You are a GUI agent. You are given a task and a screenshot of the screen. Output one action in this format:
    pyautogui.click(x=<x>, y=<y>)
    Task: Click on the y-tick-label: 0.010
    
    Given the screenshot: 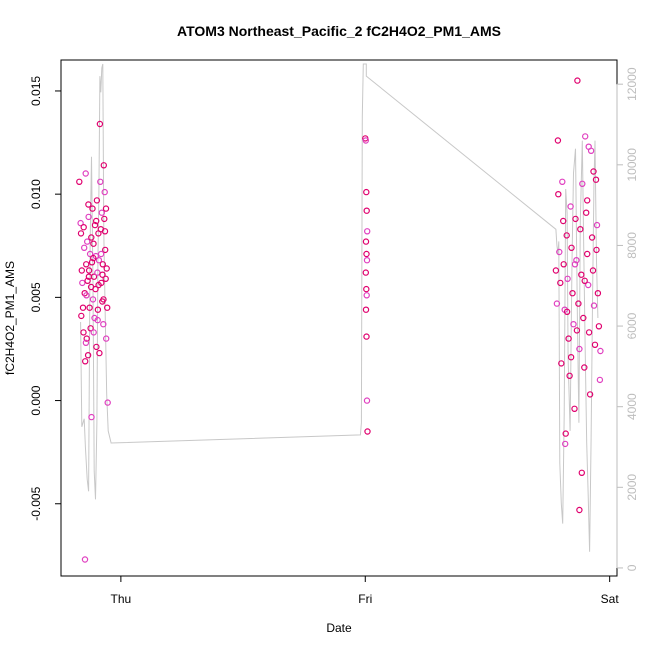 What is the action you would take?
    pyautogui.click(x=36, y=194)
    